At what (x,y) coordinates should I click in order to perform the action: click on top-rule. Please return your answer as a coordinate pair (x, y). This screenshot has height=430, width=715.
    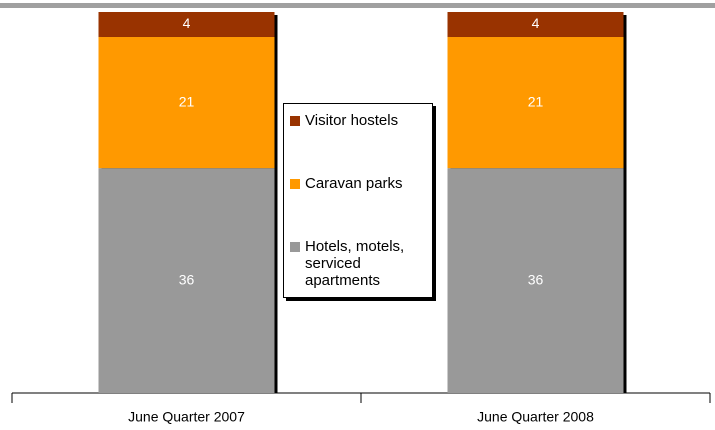
    Looking at the image, I should click on (357, 5).